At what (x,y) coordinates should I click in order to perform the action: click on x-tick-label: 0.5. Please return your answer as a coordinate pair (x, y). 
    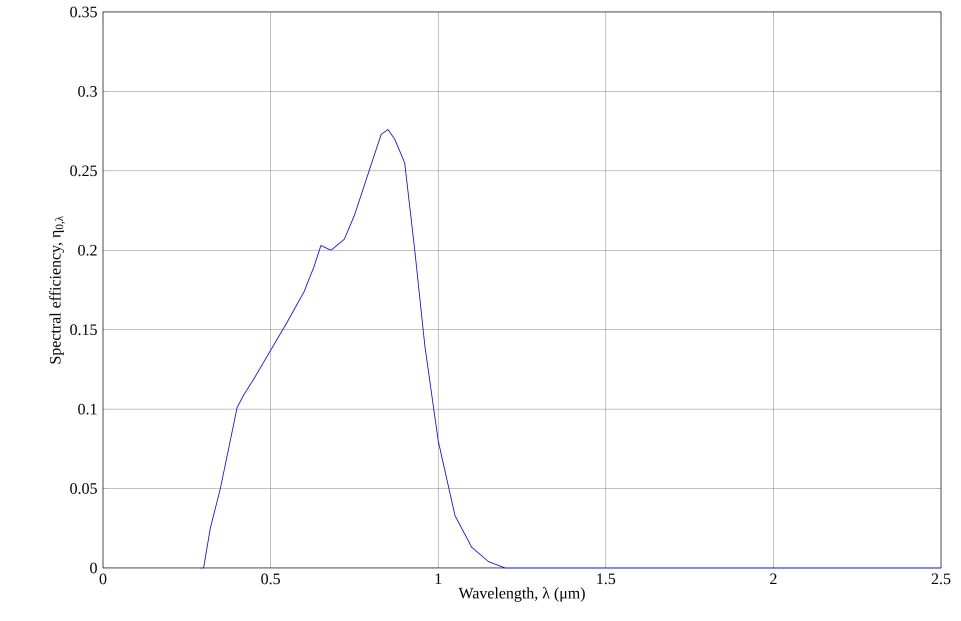
    Looking at the image, I should click on (270, 579).